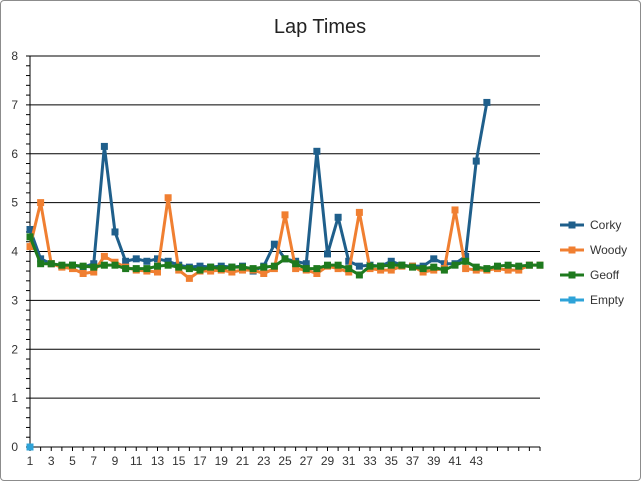  I want to click on x-tick-label: 31, so click(349, 461).